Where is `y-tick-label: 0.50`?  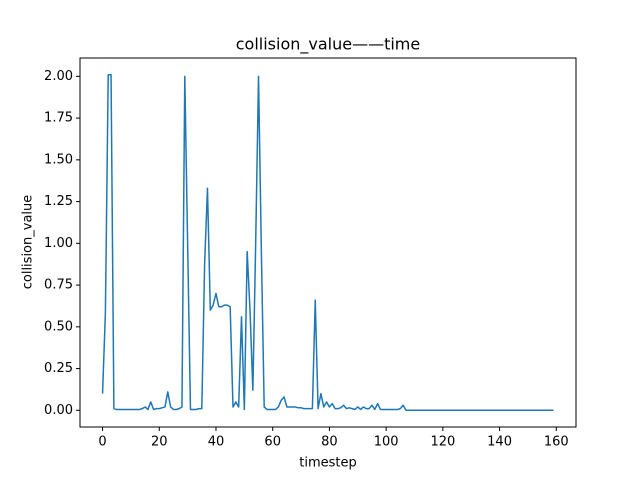 y-tick-label: 0.50 is located at coordinates (58, 326).